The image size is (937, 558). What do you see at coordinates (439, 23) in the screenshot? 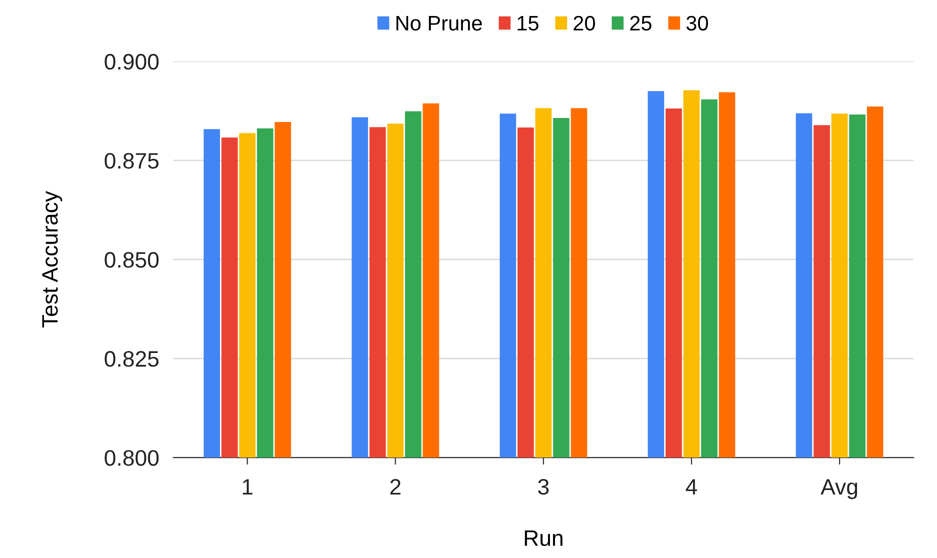
I see `legend-label: No Prune` at bounding box center [439, 23].